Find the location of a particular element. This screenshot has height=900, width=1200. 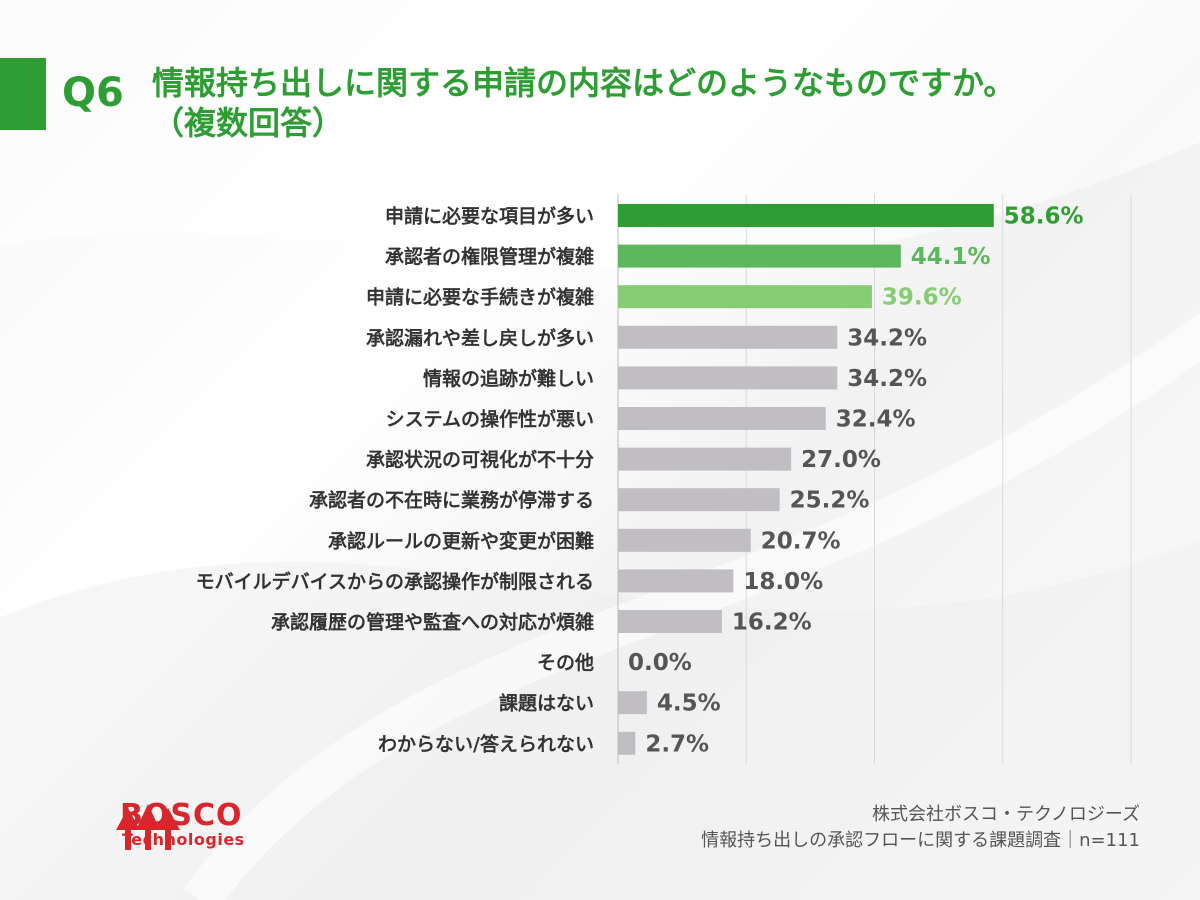

question-accent-block is located at coordinates (23, 94).